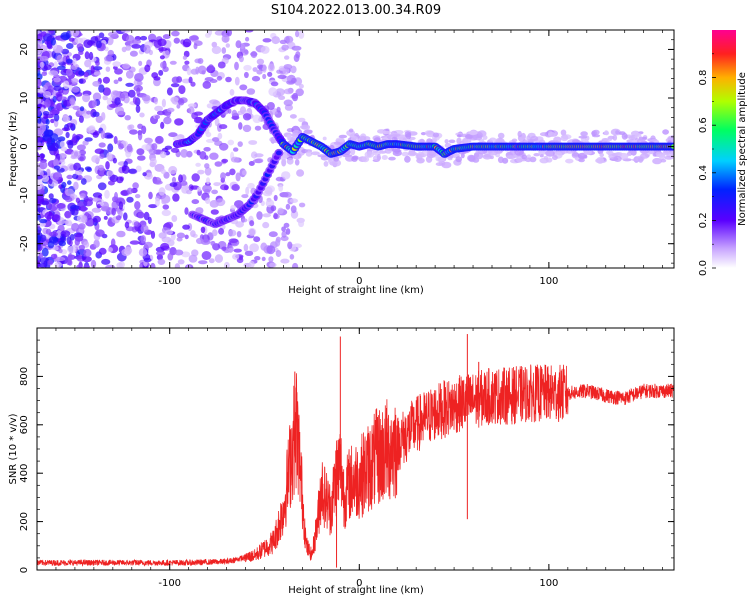 The height and width of the screenshot is (604, 750). I want to click on snr-y-tick-label: 400, so click(24, 473).